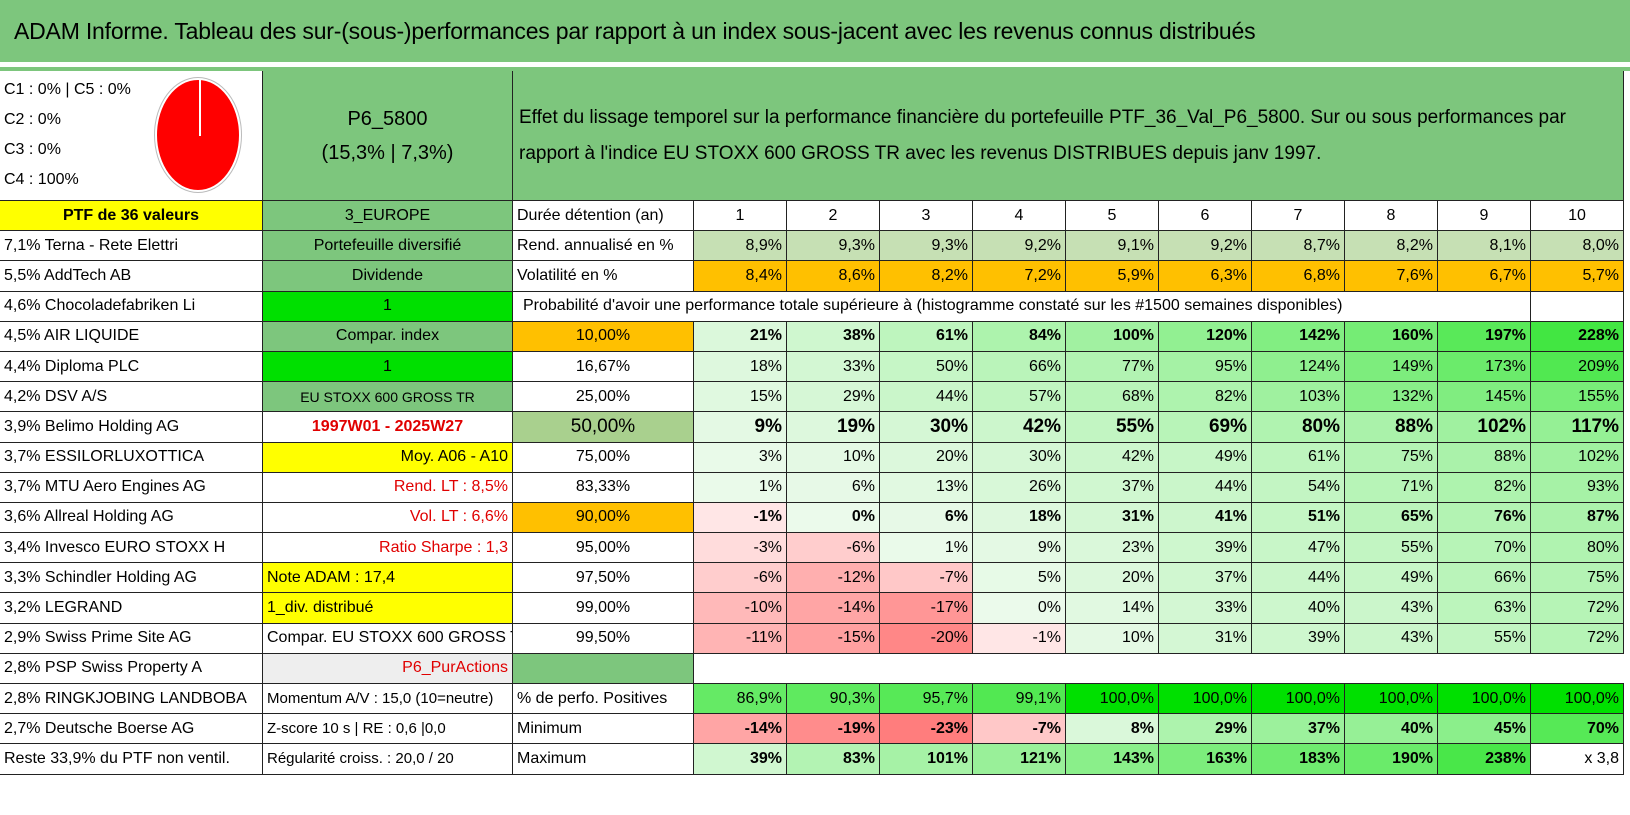 The height and width of the screenshot is (815, 1630). Describe the element at coordinates (1484, 336) in the screenshot. I see `quantile-value: 197%` at that location.